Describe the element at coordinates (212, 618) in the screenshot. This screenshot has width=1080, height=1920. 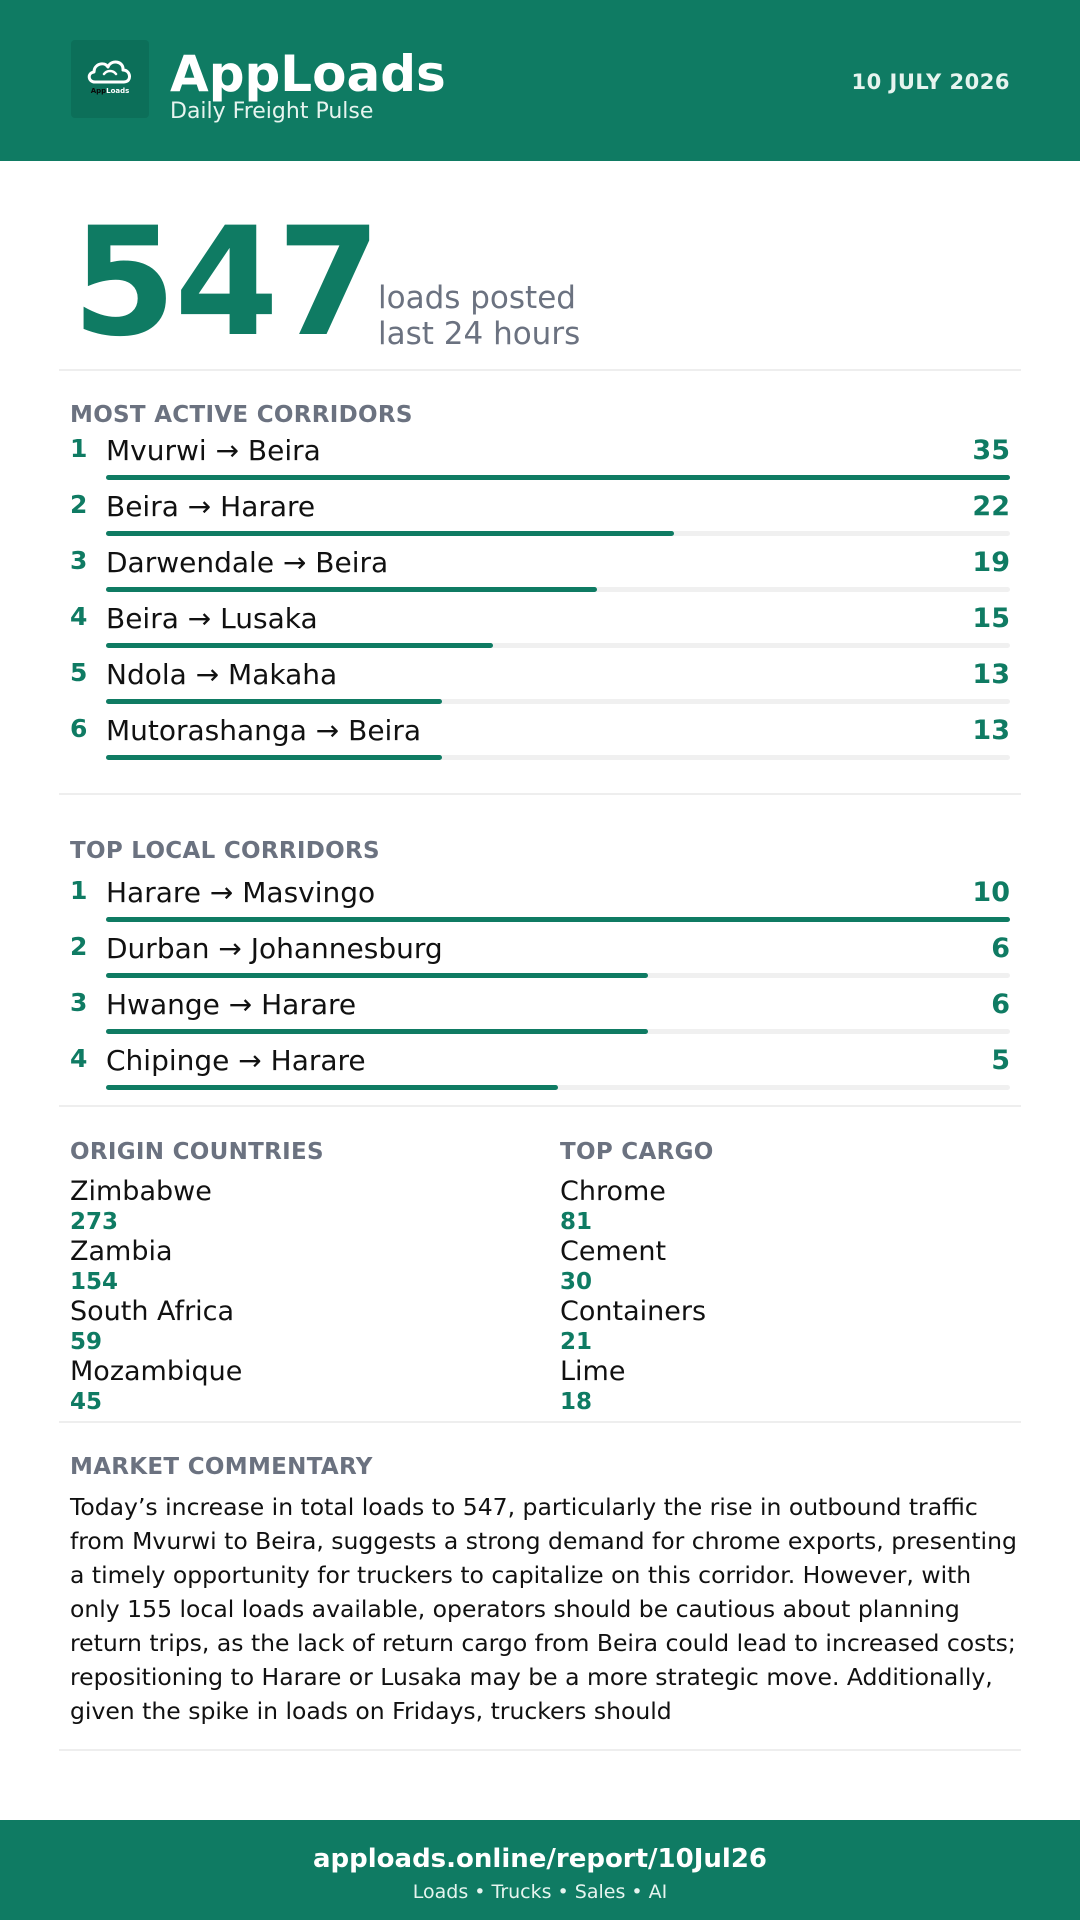
I see `corridor-route: Beira → Lusaka` at that location.